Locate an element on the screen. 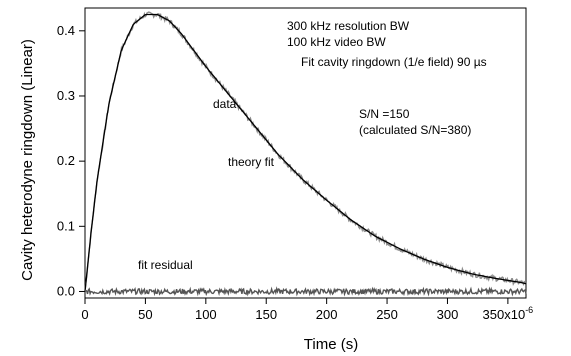 The width and height of the screenshot is (571, 356). x-axis-exponent: -6 is located at coordinates (529, 310).